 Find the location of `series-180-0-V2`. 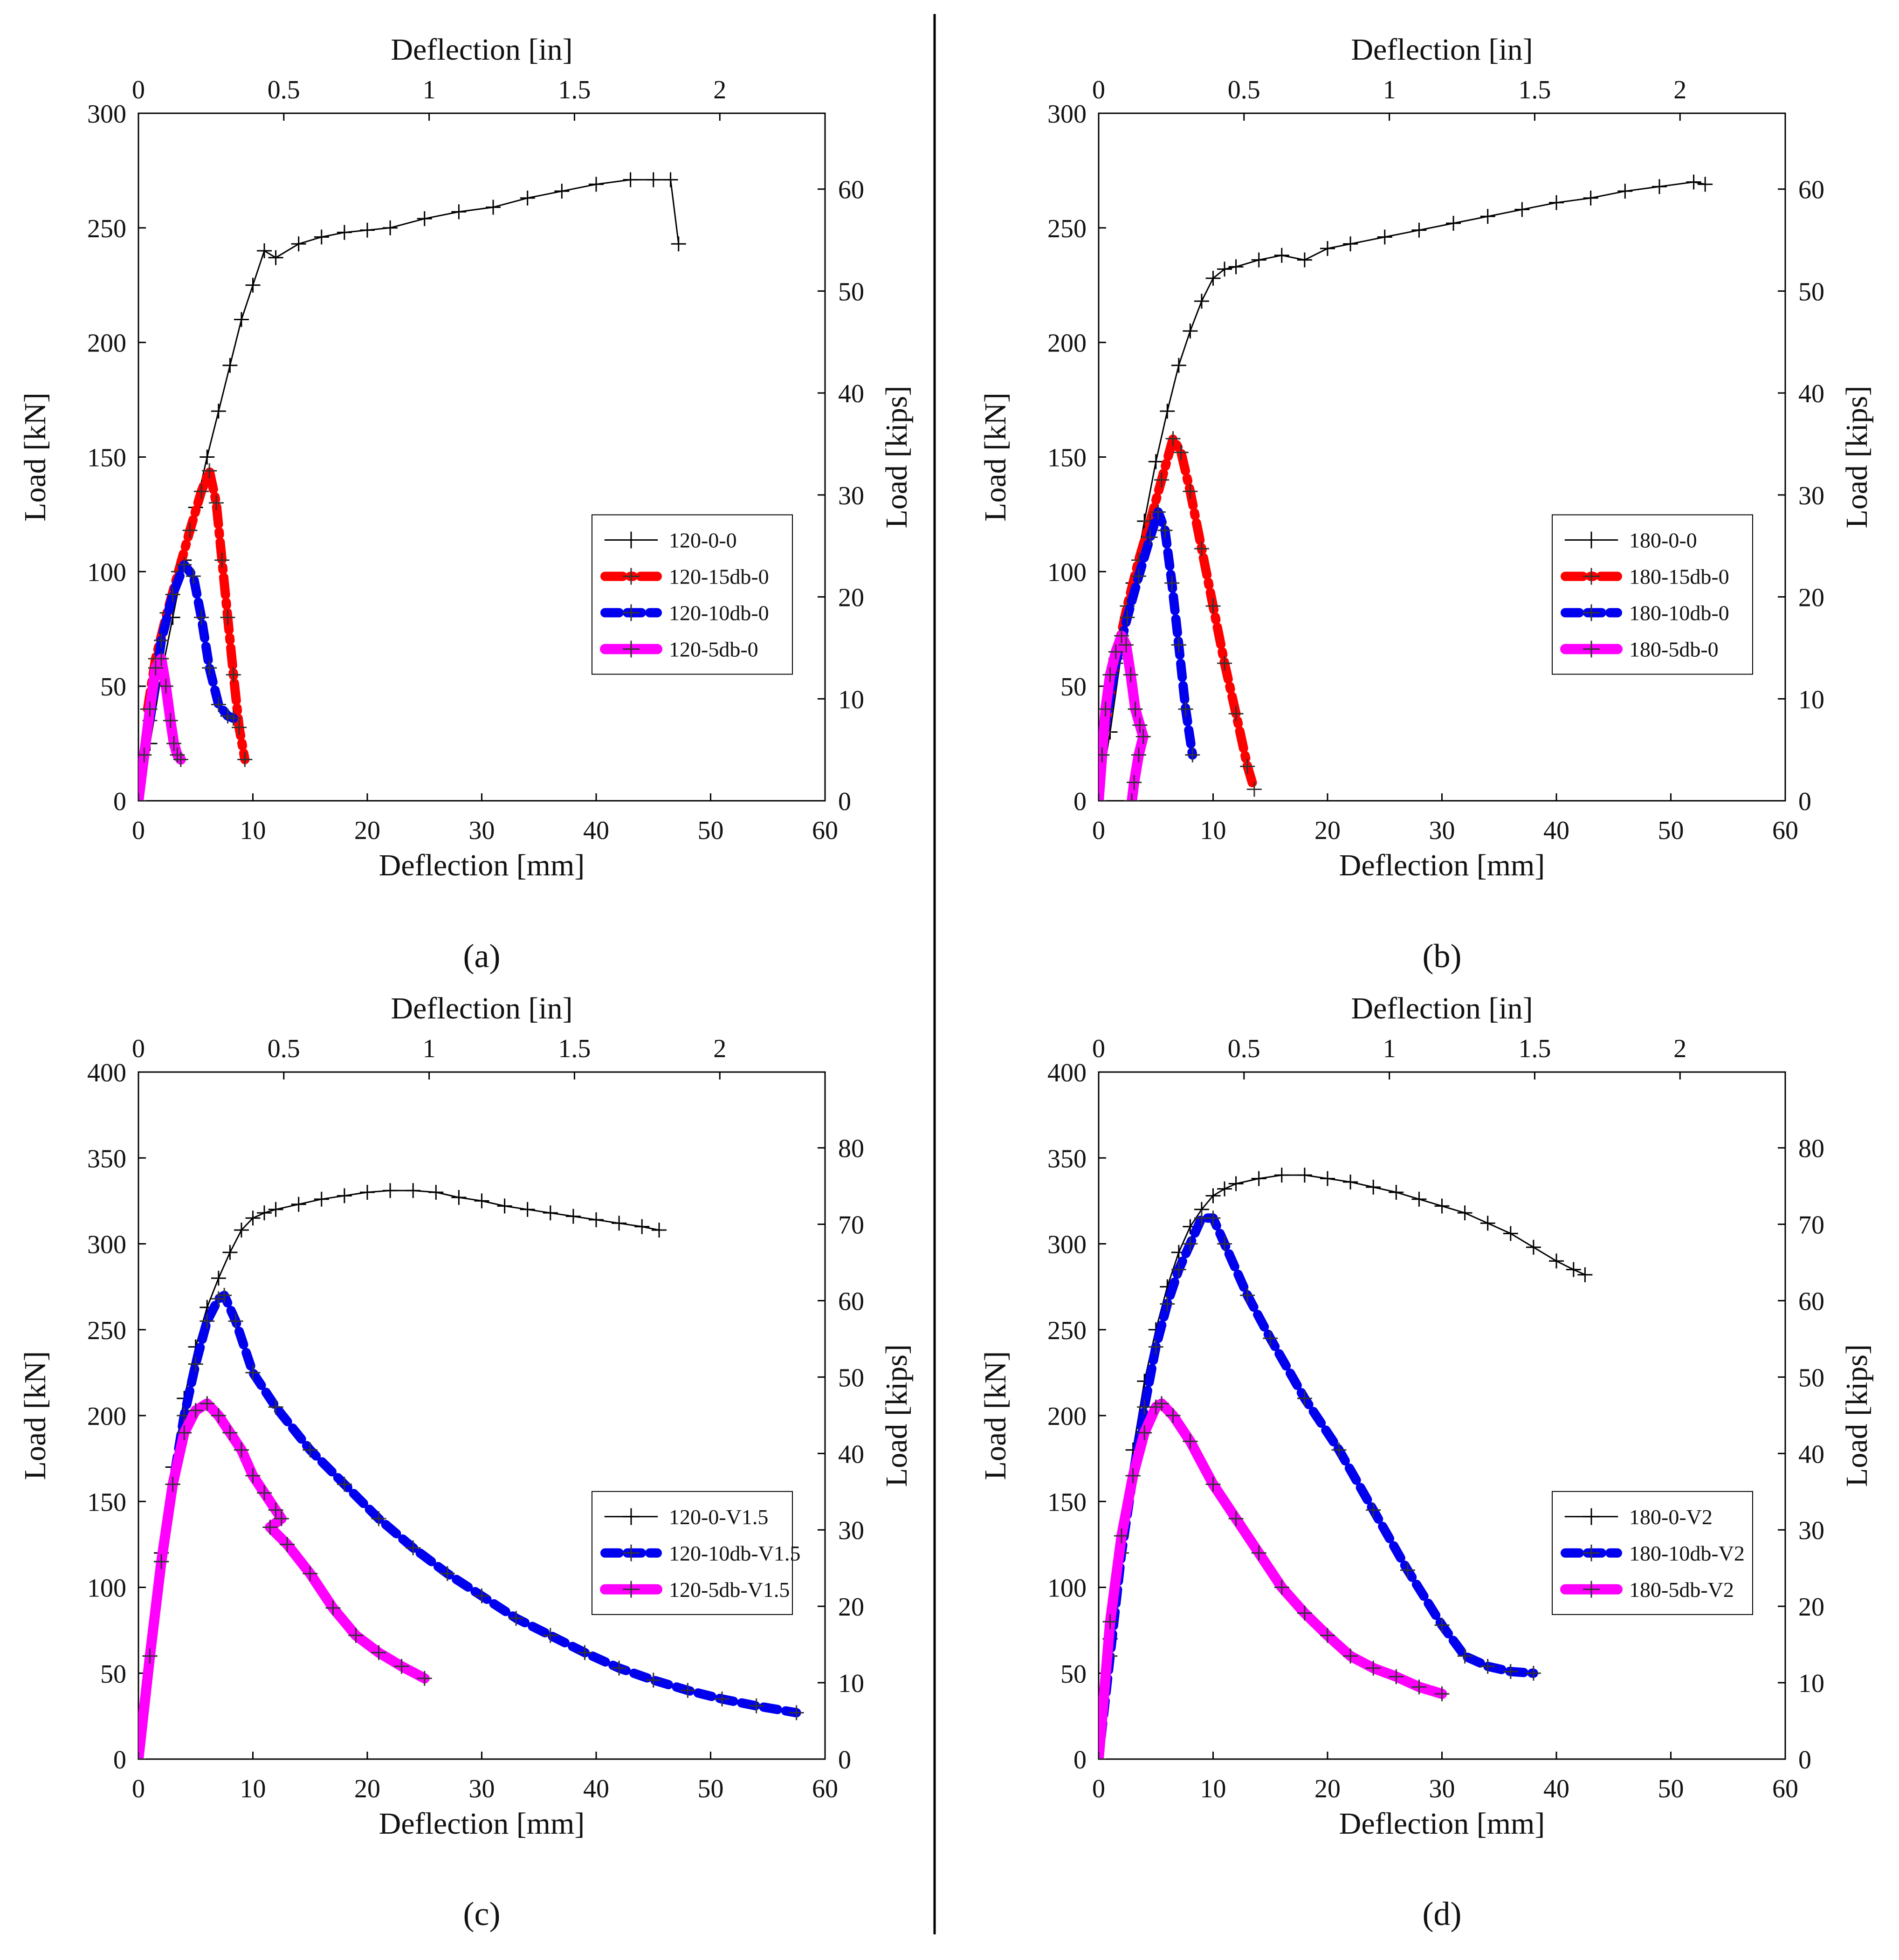

series-180-0-V2 is located at coordinates (1346, 1463).